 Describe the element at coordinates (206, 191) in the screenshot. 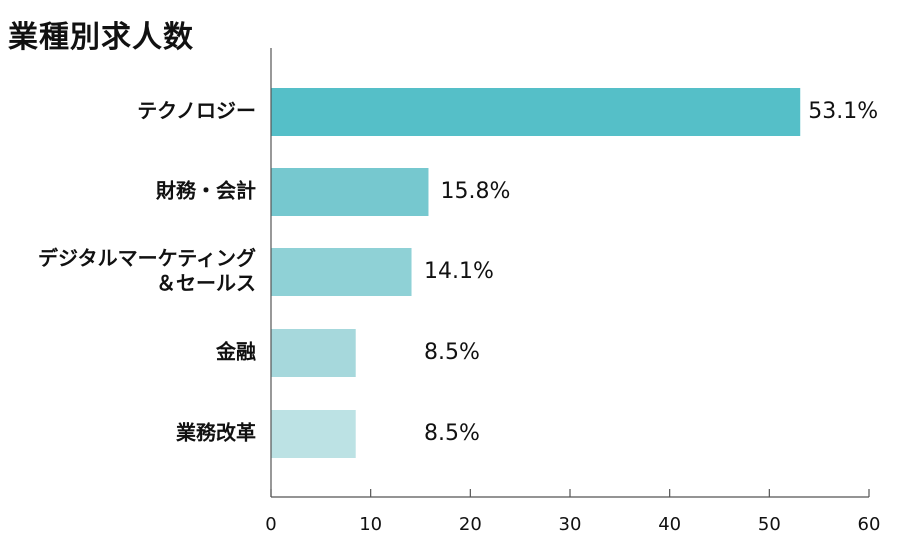

I see `category-label-1: 財務・会計` at that location.